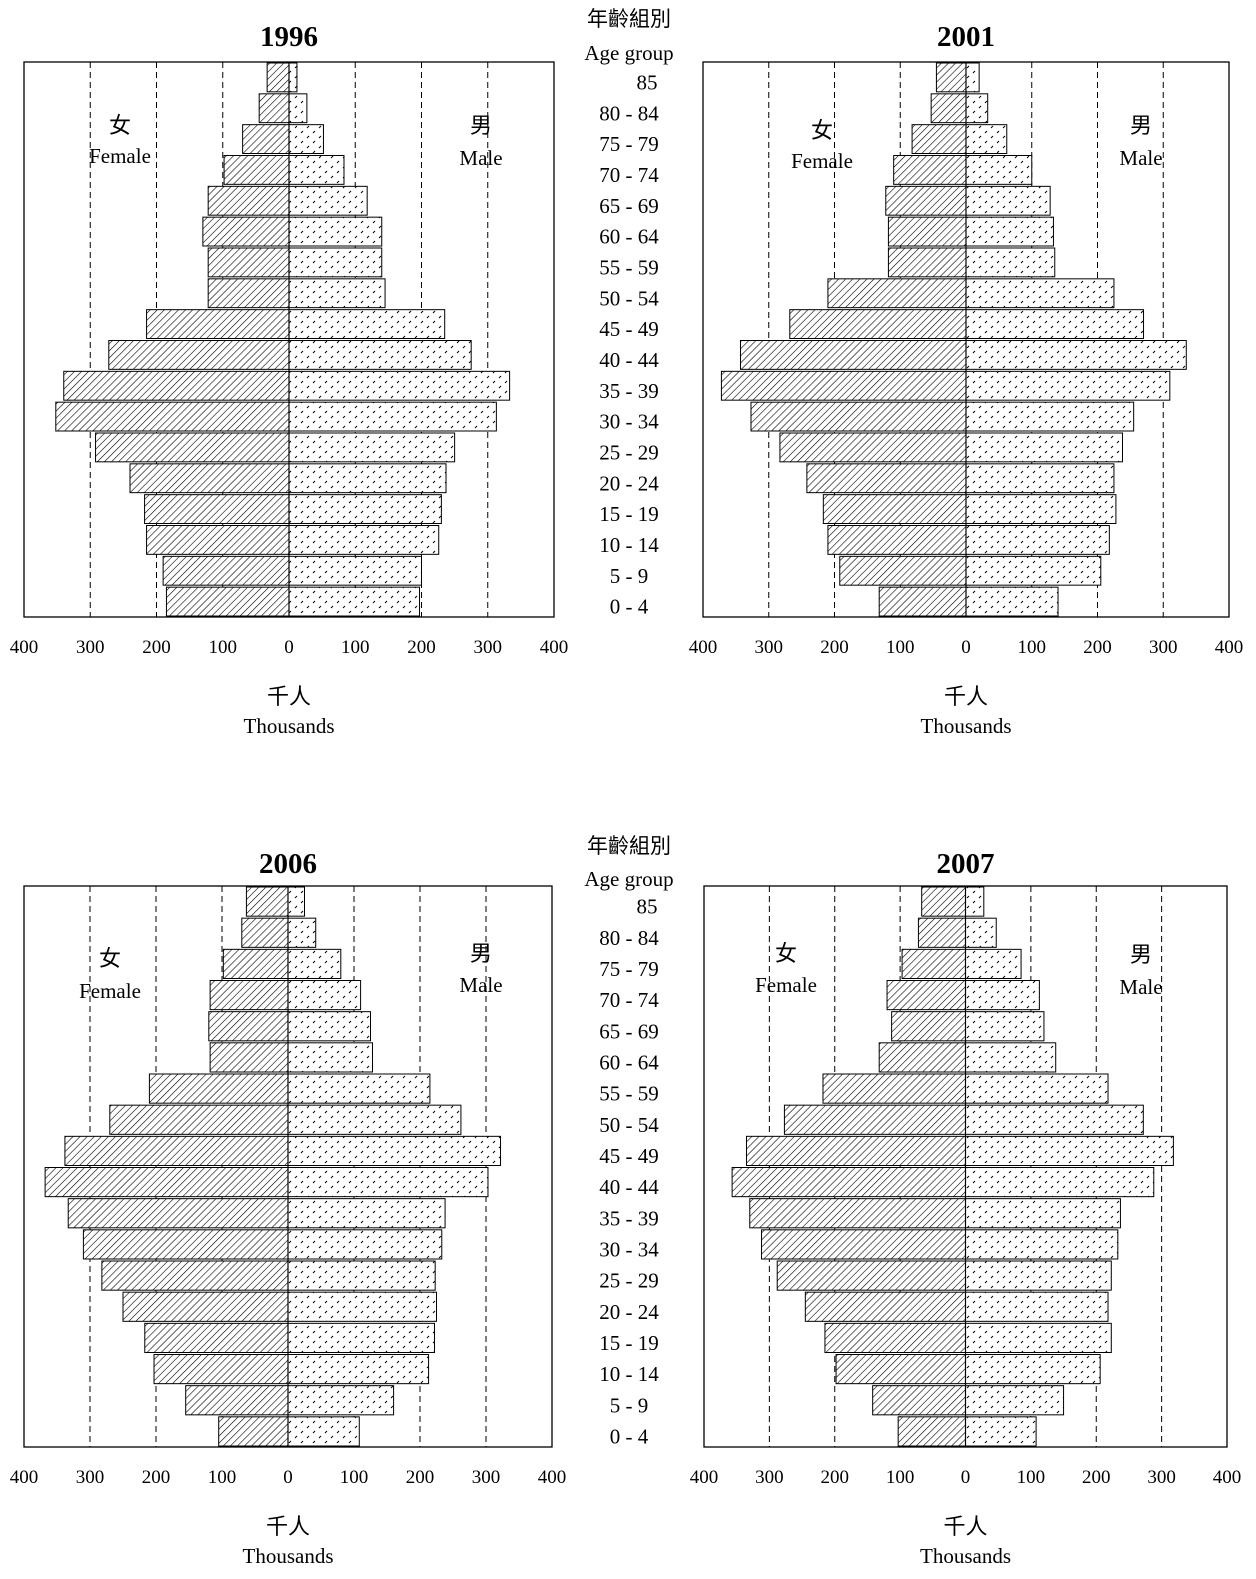 Image resolution: width=1256 pixels, height=1579 pixels. I want to click on age-group-label: 0 - 4, so click(629, 1436).